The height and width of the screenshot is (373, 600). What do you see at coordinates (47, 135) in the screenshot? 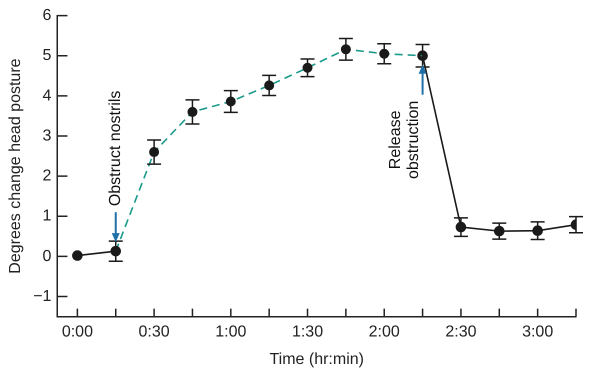
I see `y-tick-label: 3` at bounding box center [47, 135].